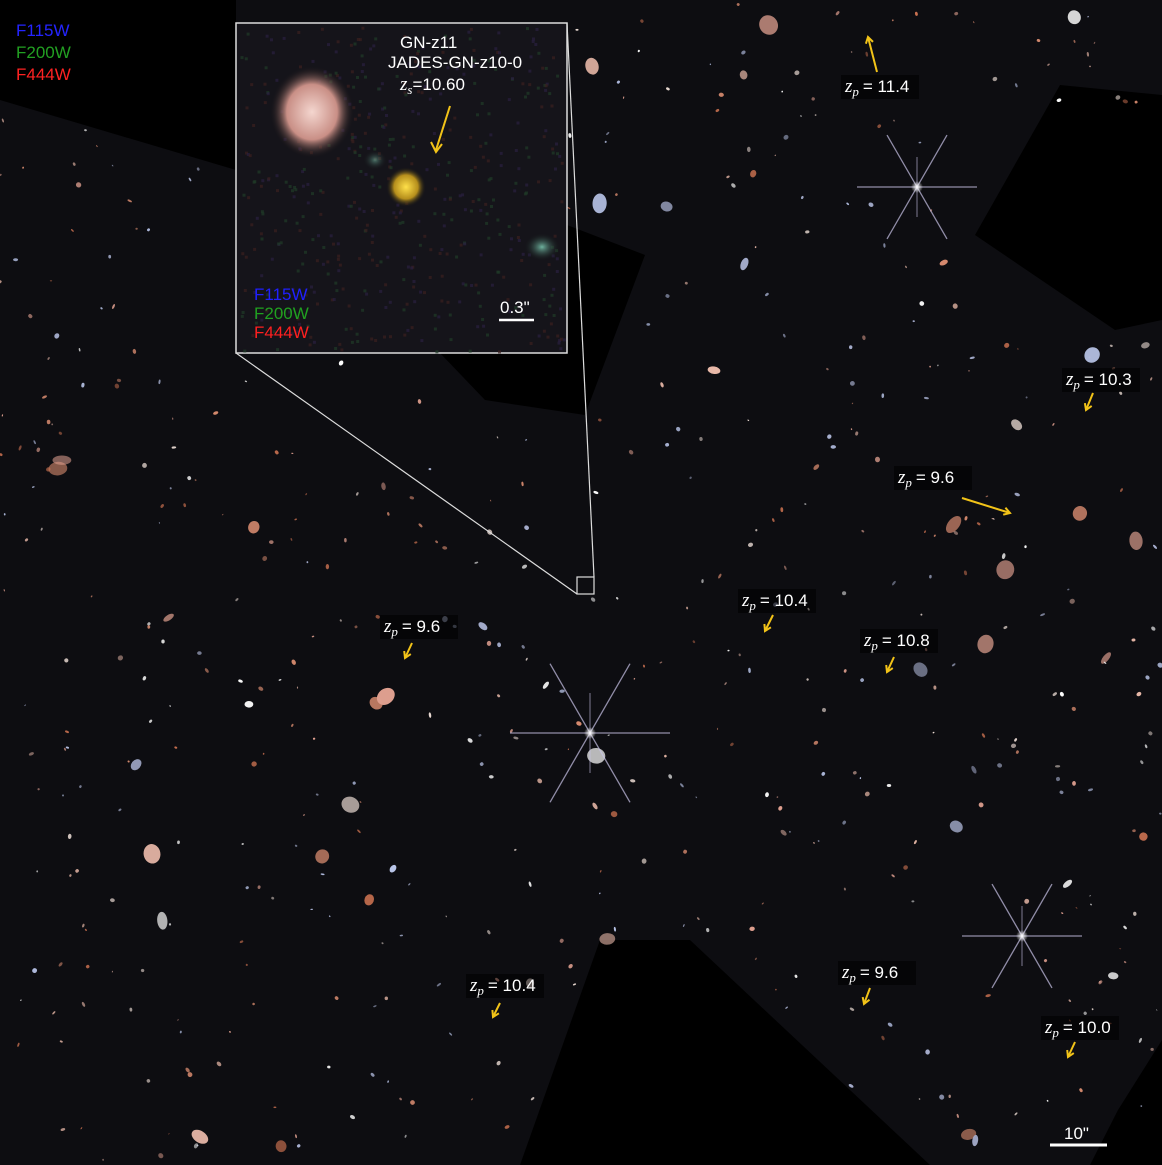 The width and height of the screenshot is (1162, 1165). I want to click on z-value: = 10.8, so click(906, 640).